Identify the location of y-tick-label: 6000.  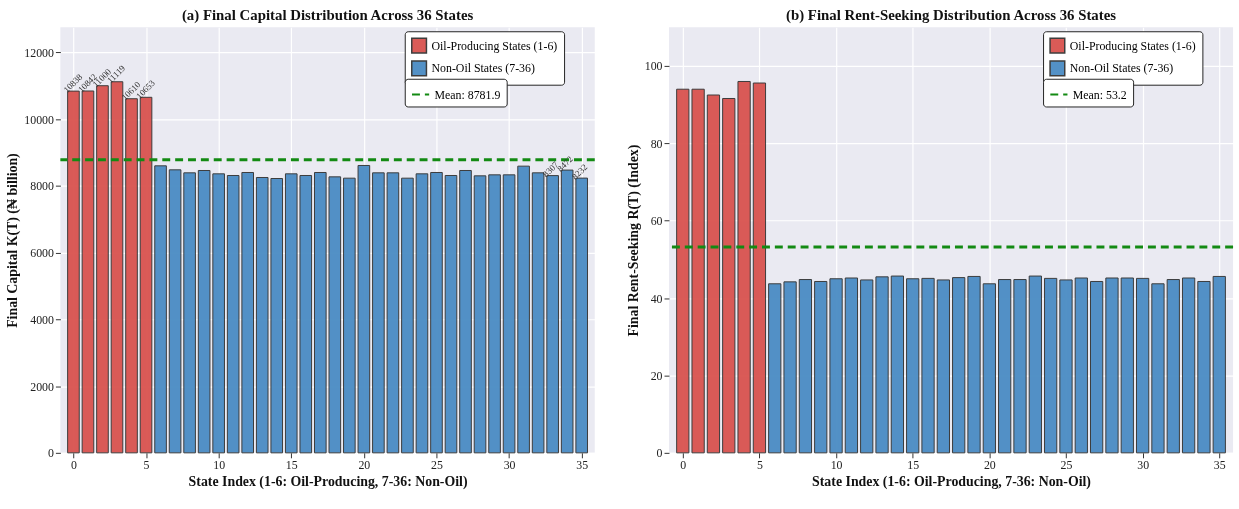
(42, 253).